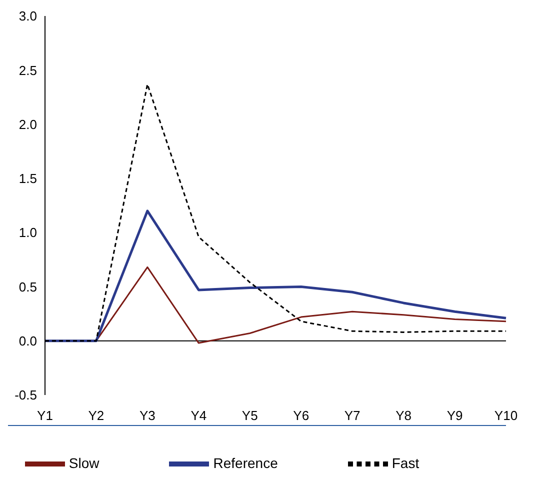  What do you see at coordinates (301, 416) in the screenshot?
I see `x-tick-label: Y6` at bounding box center [301, 416].